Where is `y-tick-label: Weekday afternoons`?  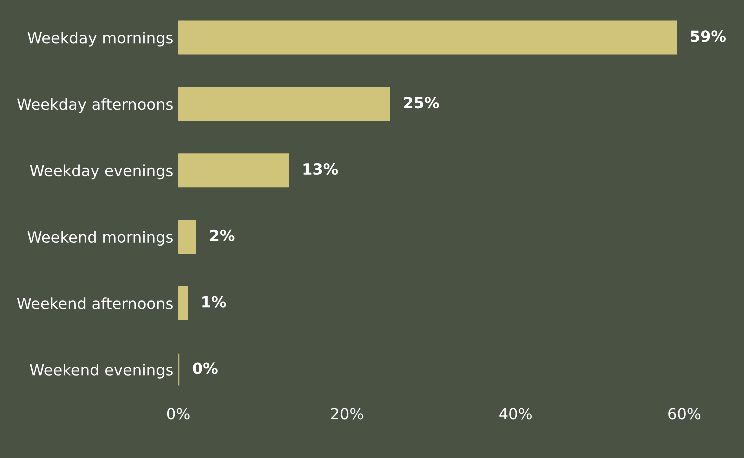
y-tick-label: Weekday afternoons is located at coordinates (95, 106).